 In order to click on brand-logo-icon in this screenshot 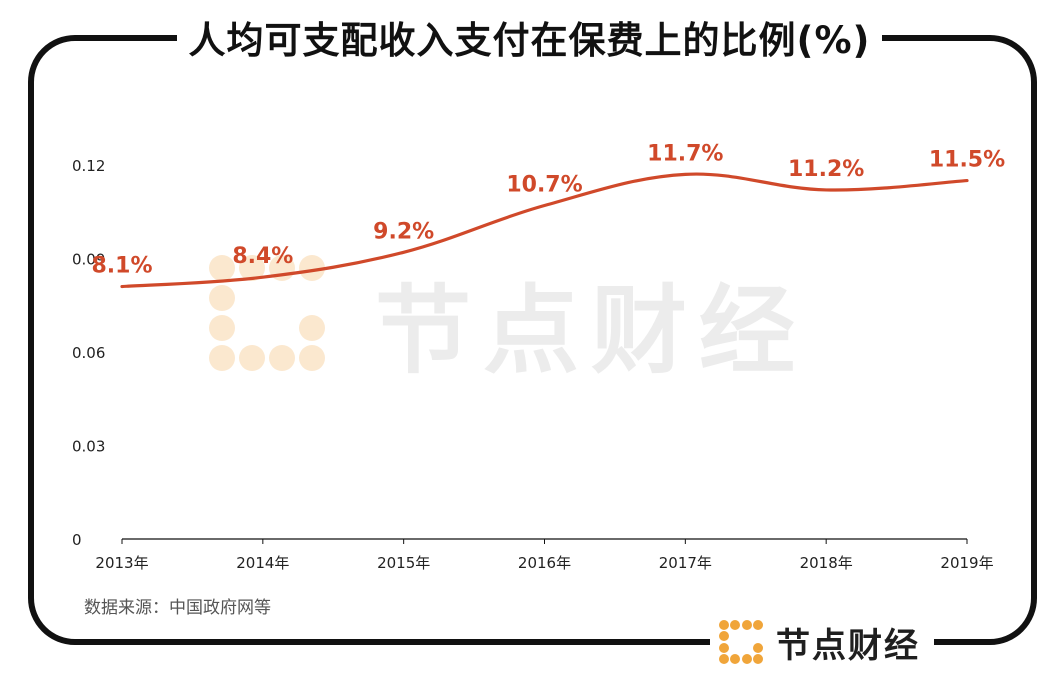, I will do `click(741, 642)`.